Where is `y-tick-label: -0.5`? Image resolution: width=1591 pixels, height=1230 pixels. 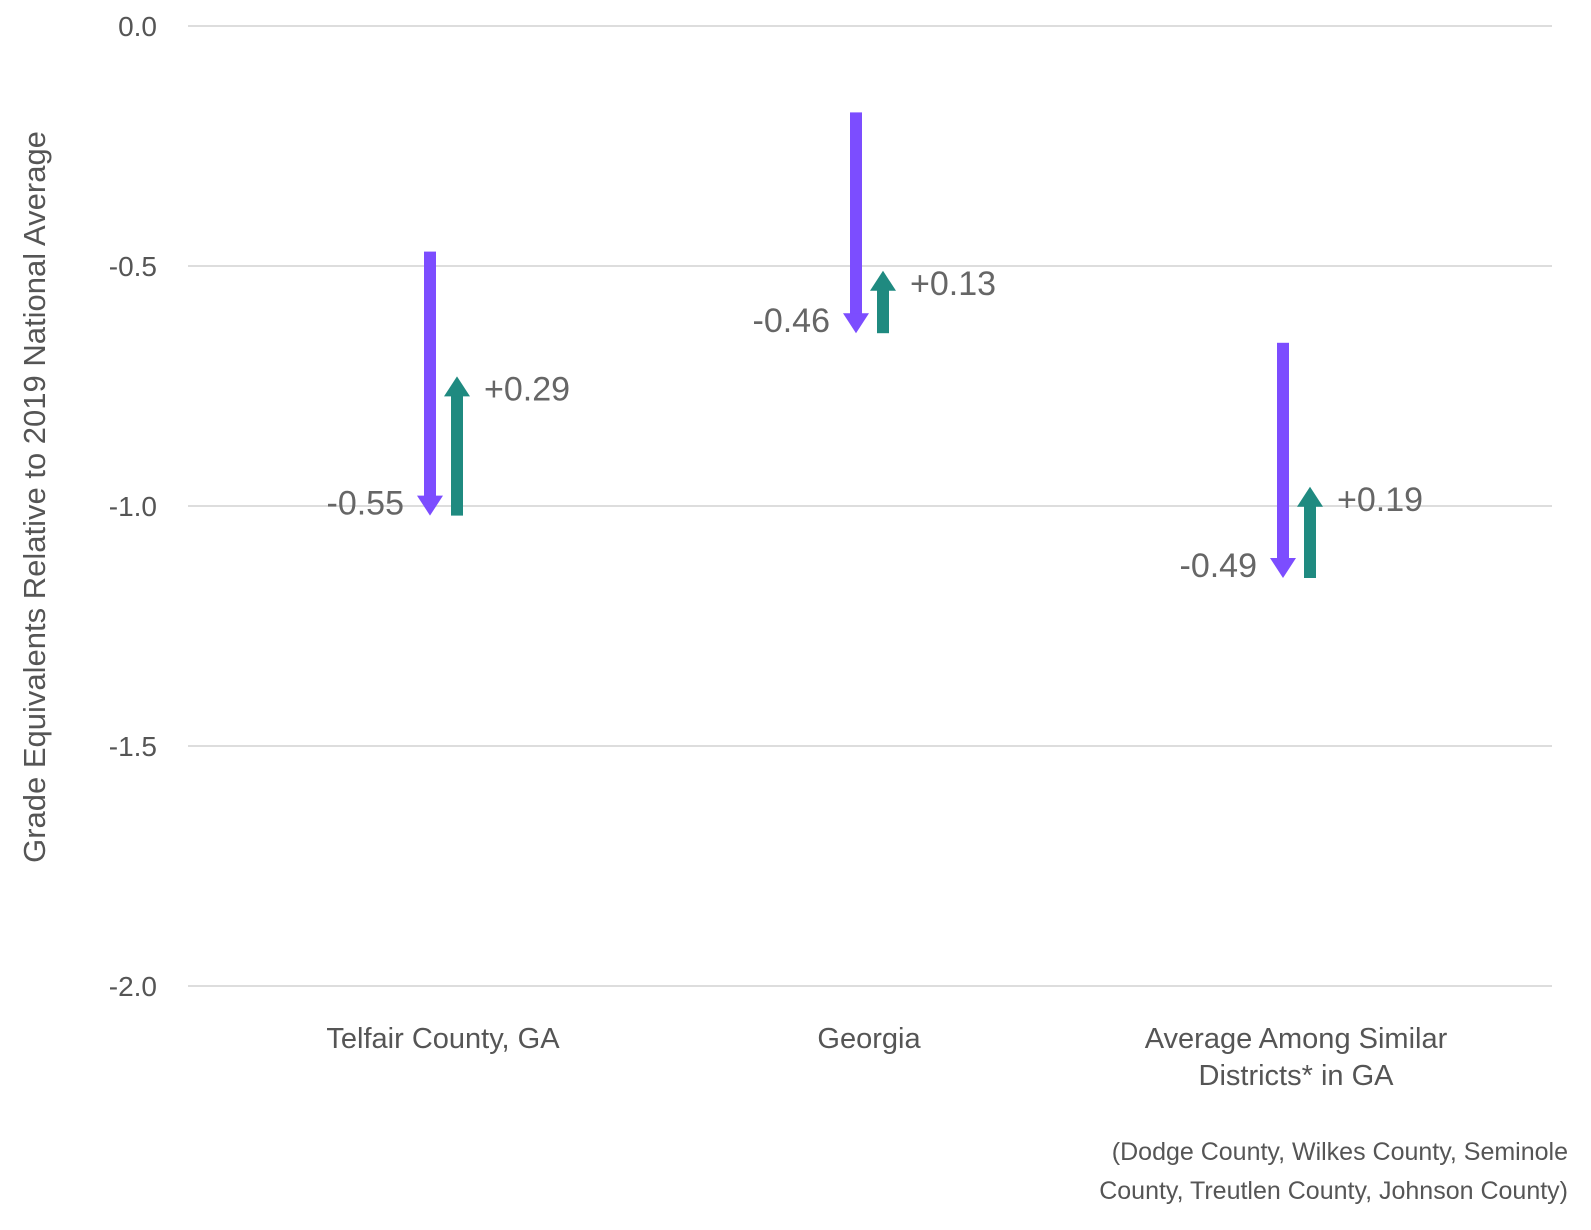
y-tick-label: -0.5 is located at coordinates (133, 266).